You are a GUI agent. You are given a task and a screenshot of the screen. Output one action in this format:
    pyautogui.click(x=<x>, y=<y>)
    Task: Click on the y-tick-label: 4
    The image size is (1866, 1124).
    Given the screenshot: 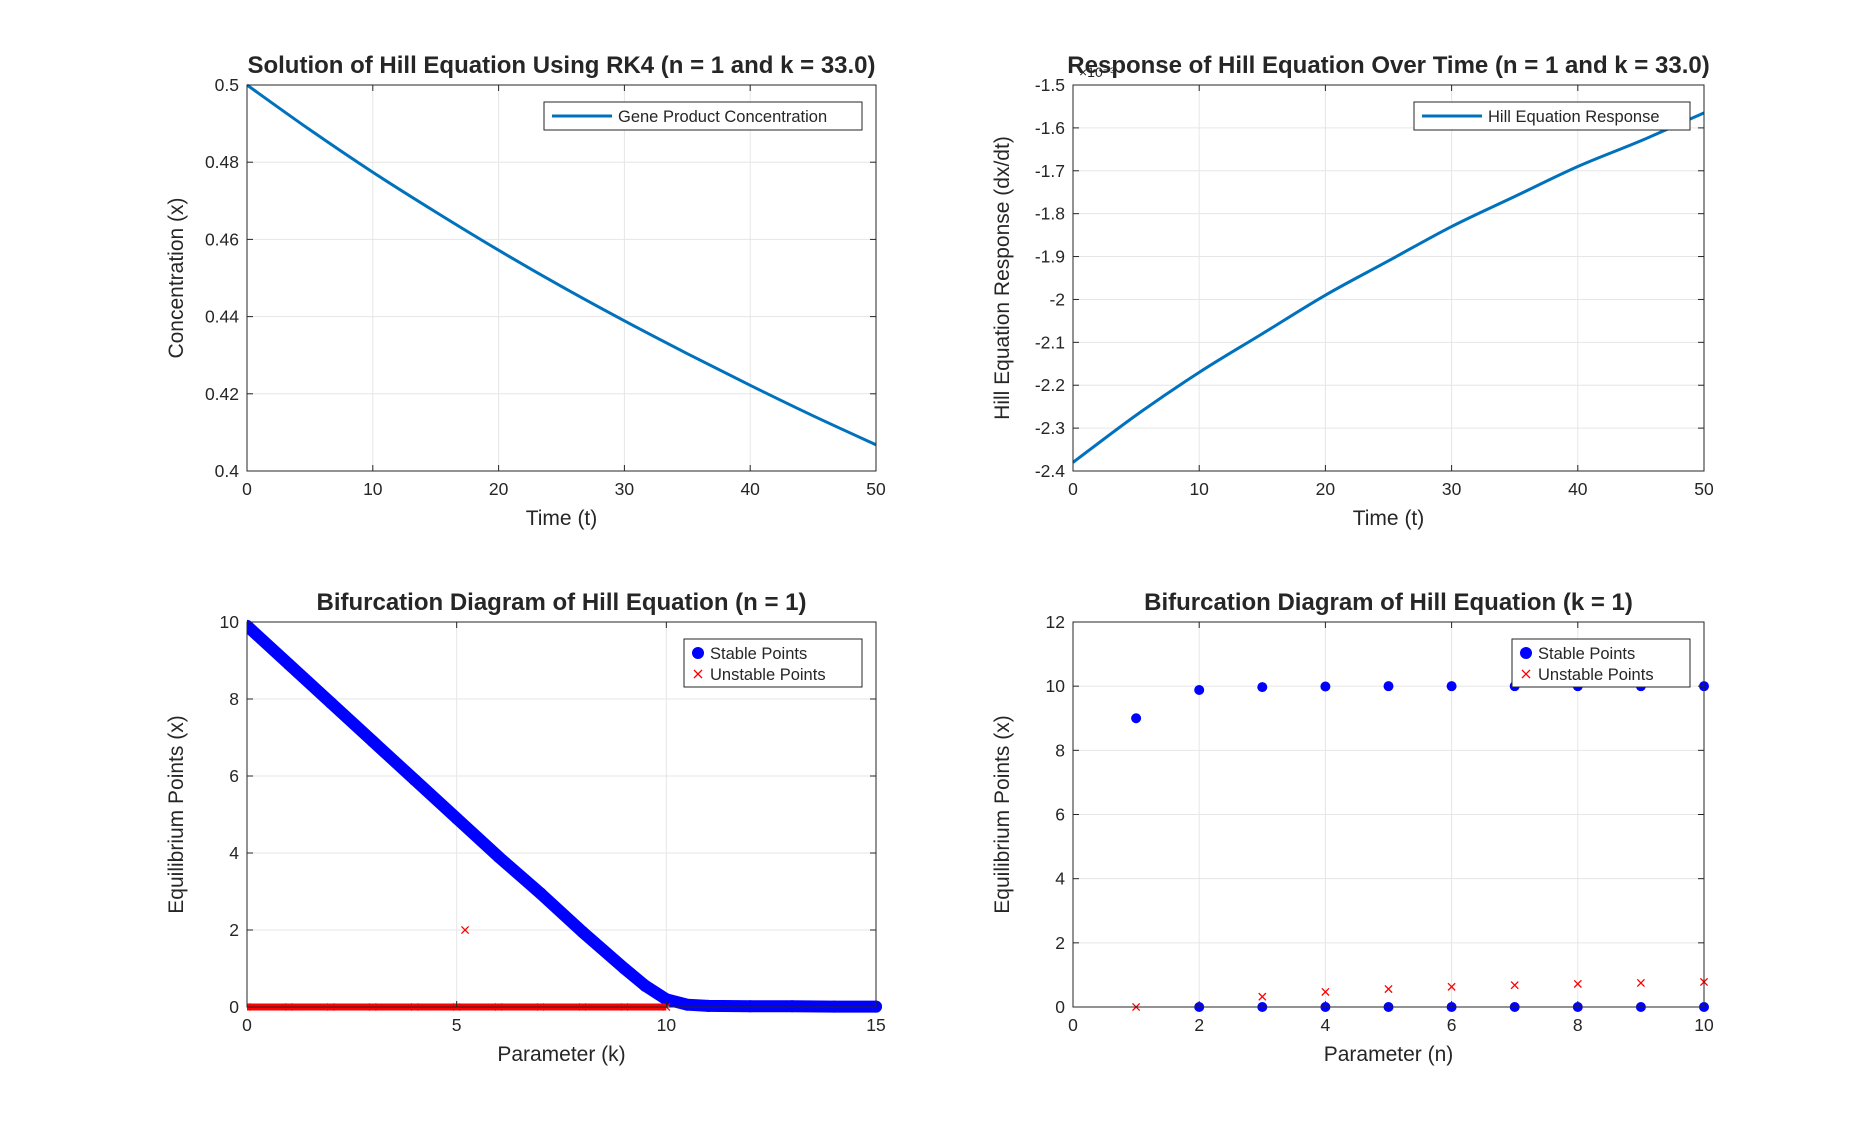 What is the action you would take?
    pyautogui.click(x=234, y=853)
    